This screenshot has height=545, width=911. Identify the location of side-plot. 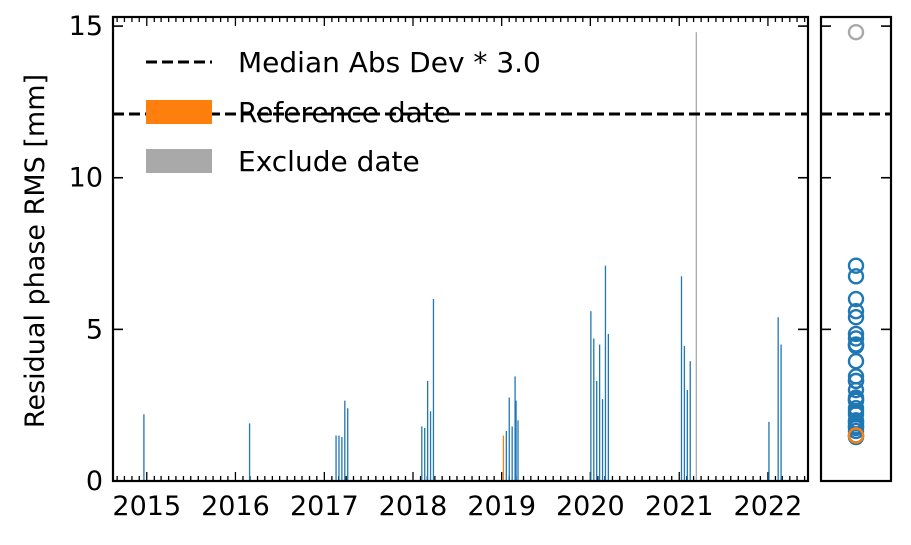
(856, 249).